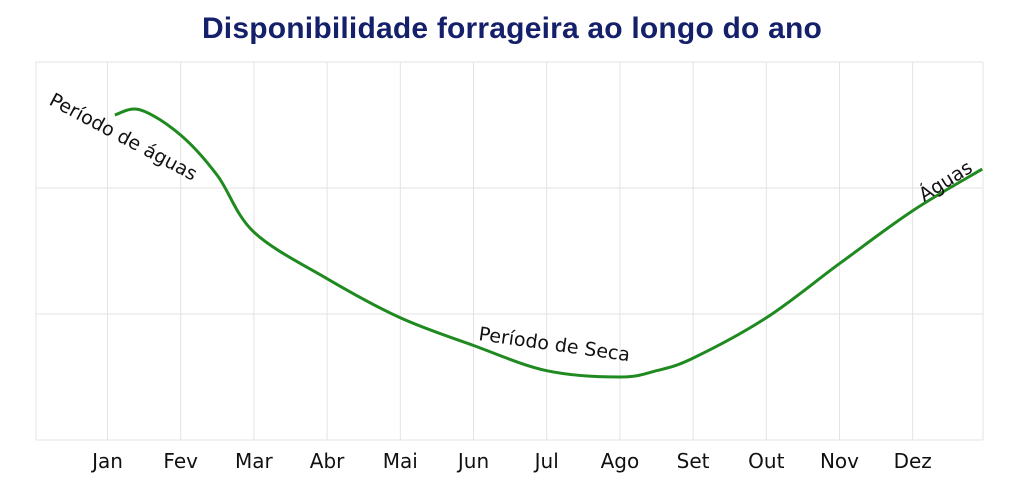 The image size is (1024, 496). What do you see at coordinates (106, 461) in the screenshot?
I see `x-tick-label: Jan` at bounding box center [106, 461].